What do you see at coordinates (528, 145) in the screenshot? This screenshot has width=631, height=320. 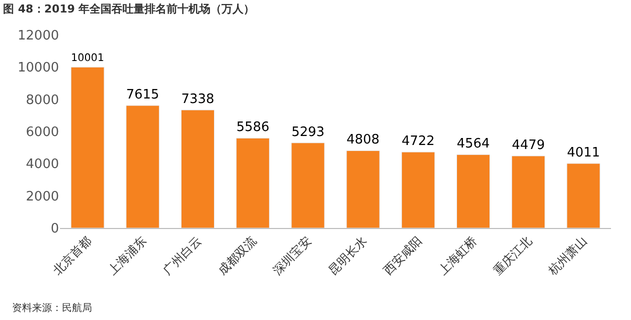 I see `data-label: 4479` at bounding box center [528, 145].